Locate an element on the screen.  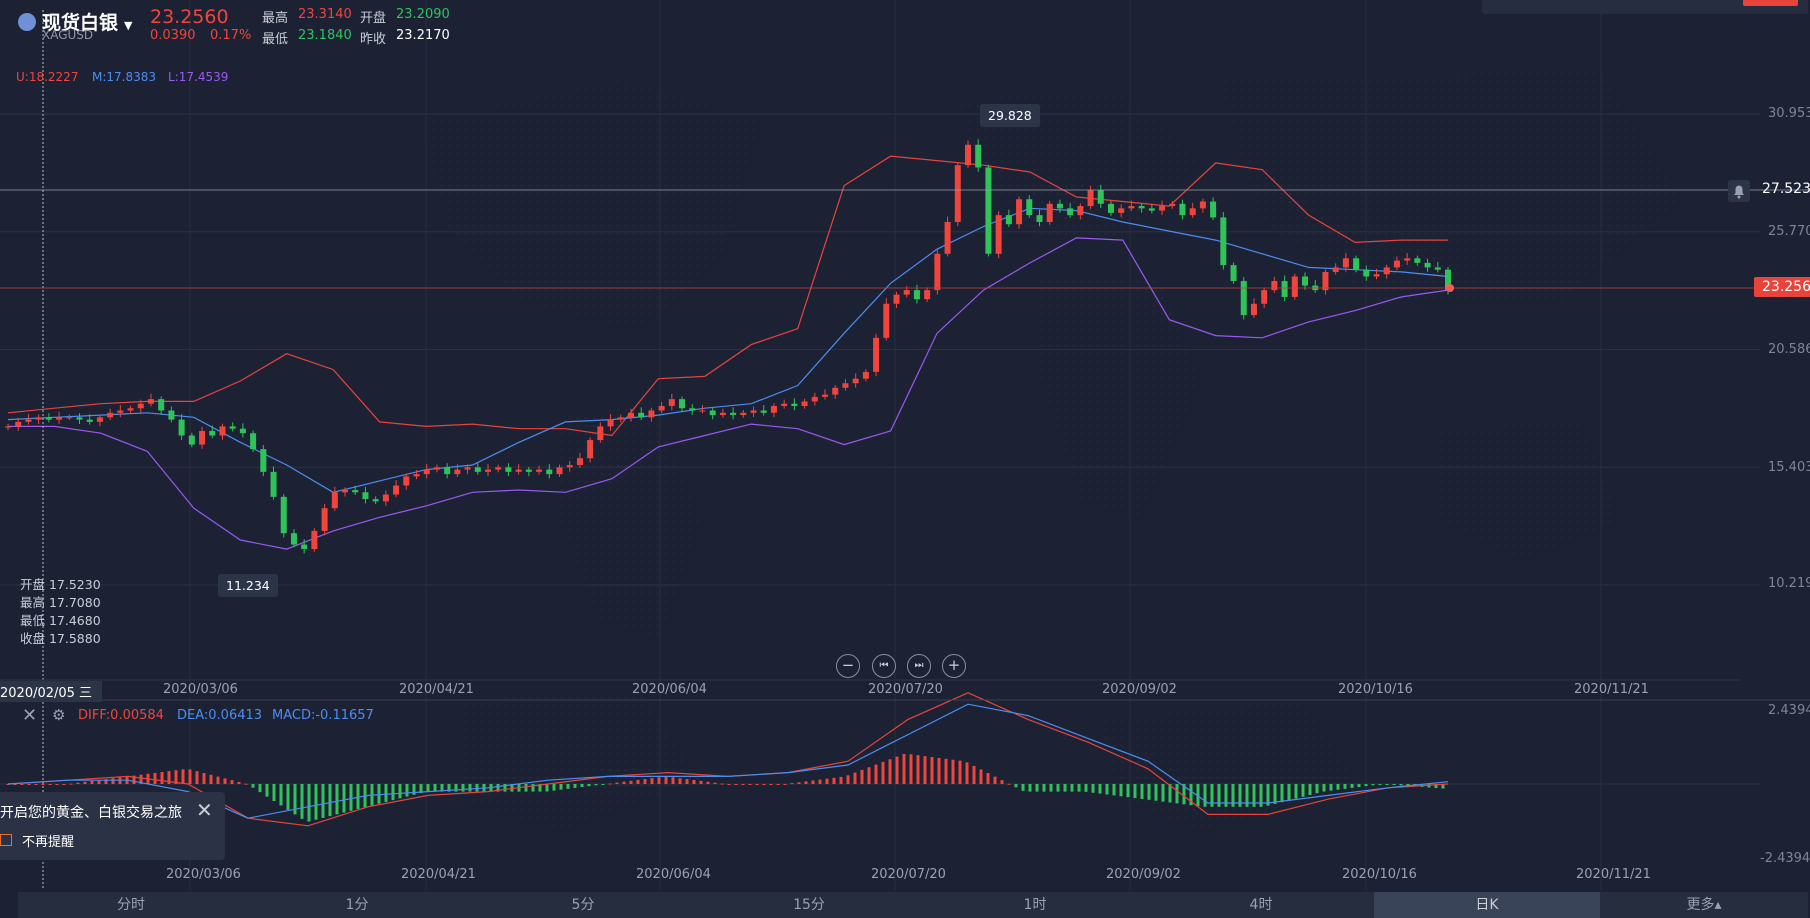
zoom-out-button: − is located at coordinates (848, 666).